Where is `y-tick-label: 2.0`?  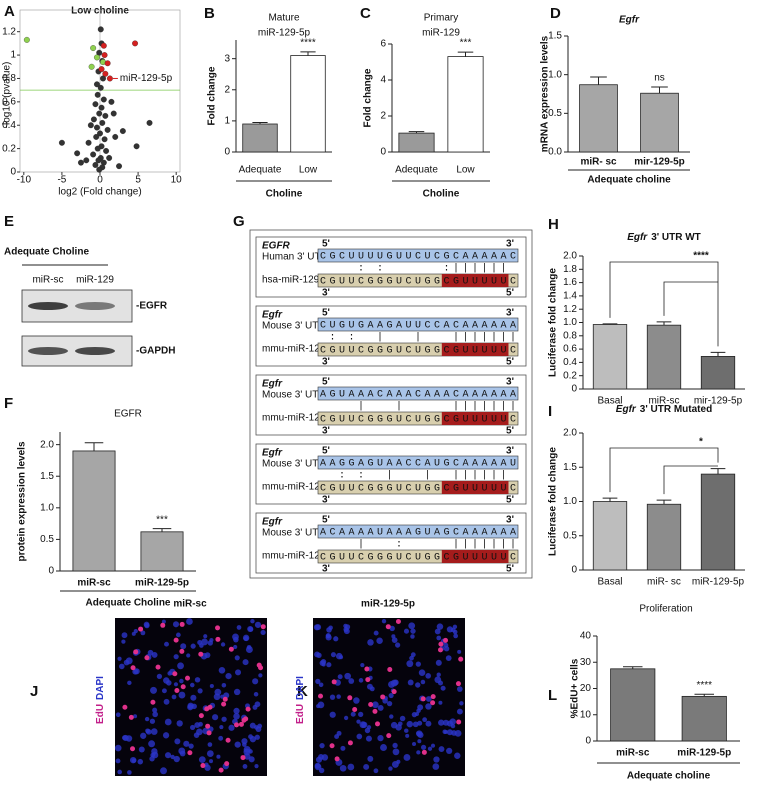 y-tick-label: 2.0 is located at coordinates (570, 256).